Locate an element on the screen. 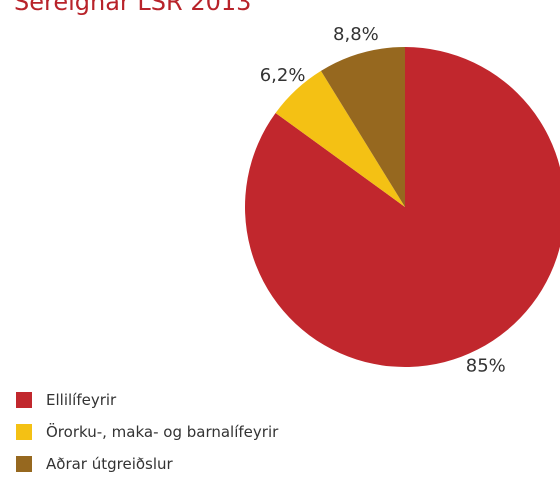 This screenshot has height=490, width=560. legend-label: Ellilífeyrir is located at coordinates (81, 400).